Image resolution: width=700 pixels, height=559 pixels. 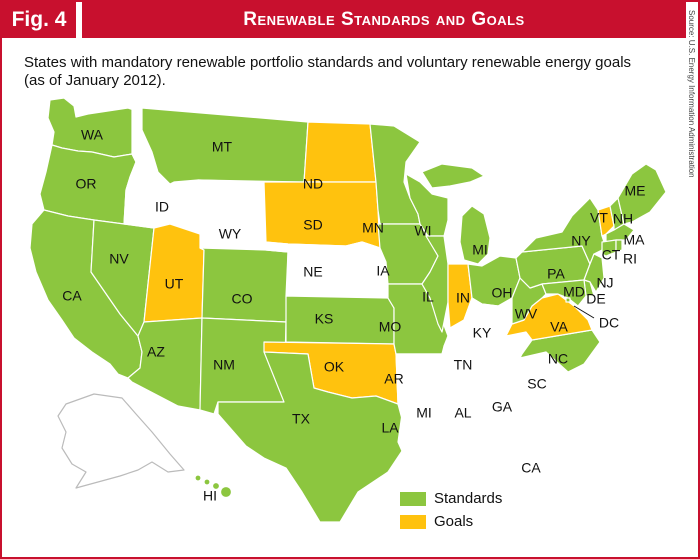 I want to click on label-tx: TX, so click(x=301, y=419).